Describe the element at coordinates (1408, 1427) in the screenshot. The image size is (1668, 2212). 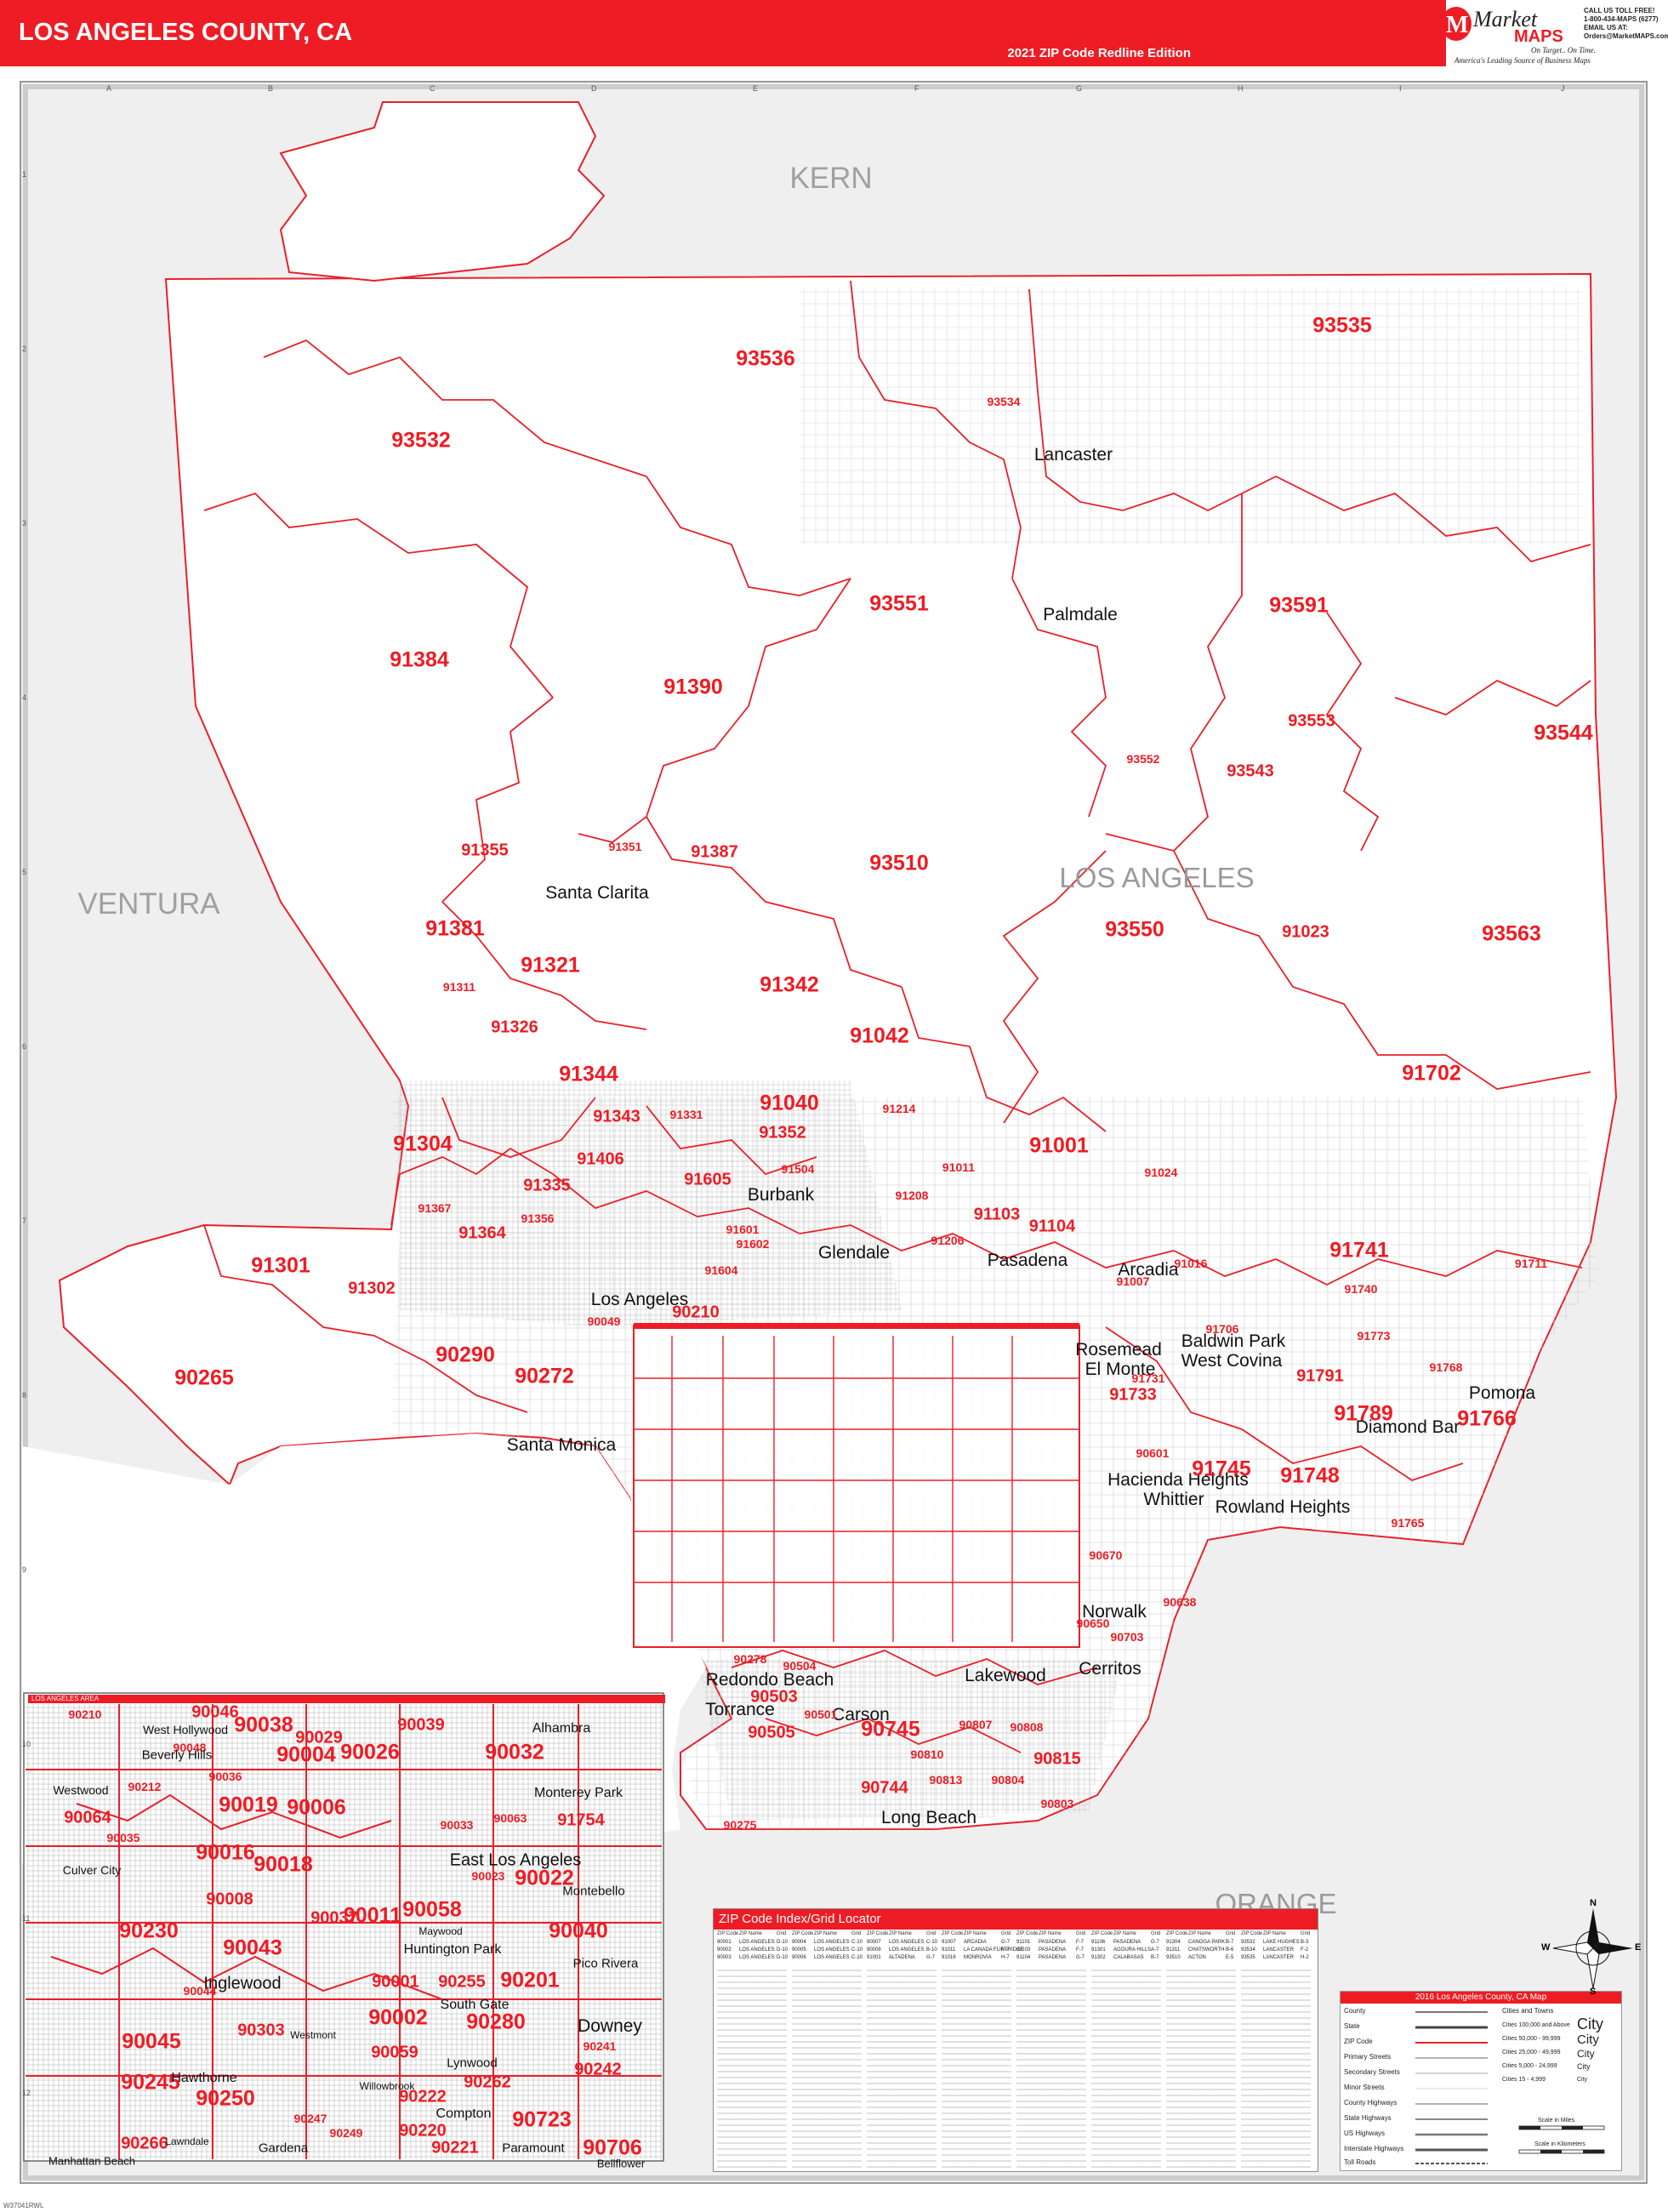
I see `city-label: Diamond Bar` at that location.